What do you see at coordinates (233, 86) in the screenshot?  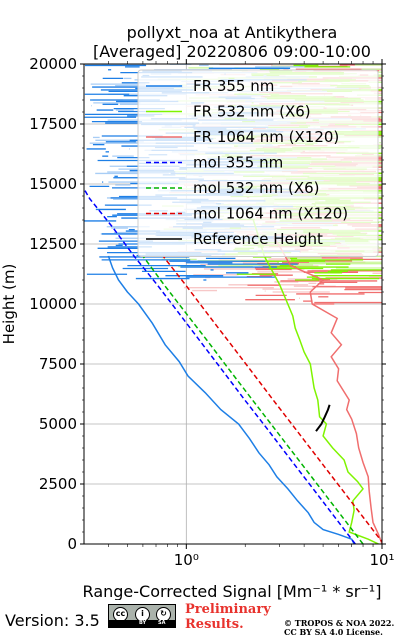 I see `legend-label: FR 355 nm` at bounding box center [233, 86].